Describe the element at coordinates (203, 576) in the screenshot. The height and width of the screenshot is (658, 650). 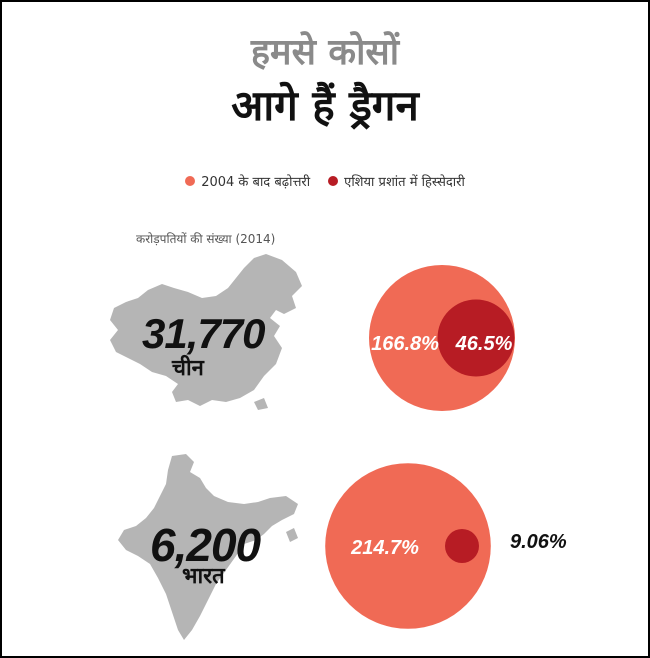
I see `india-label: भारत` at that location.